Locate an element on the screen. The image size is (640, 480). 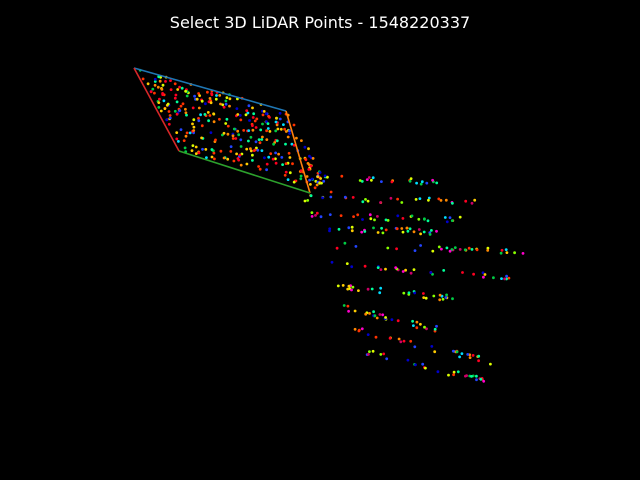
selection-polygon is located at coordinates (222, 130).